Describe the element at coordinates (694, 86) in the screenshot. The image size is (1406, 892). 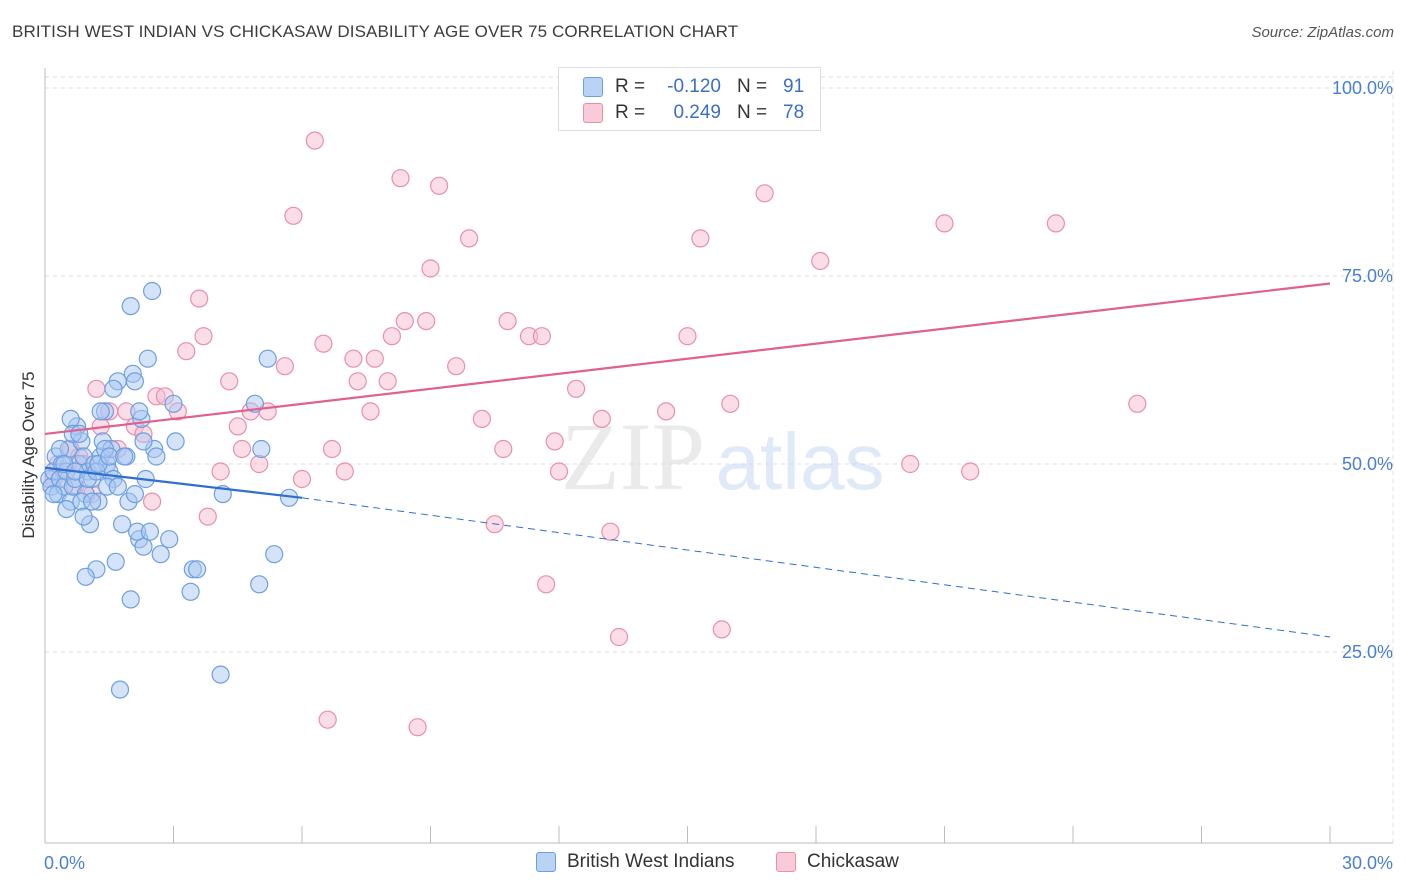
I see `r-value: -0.120` at that location.